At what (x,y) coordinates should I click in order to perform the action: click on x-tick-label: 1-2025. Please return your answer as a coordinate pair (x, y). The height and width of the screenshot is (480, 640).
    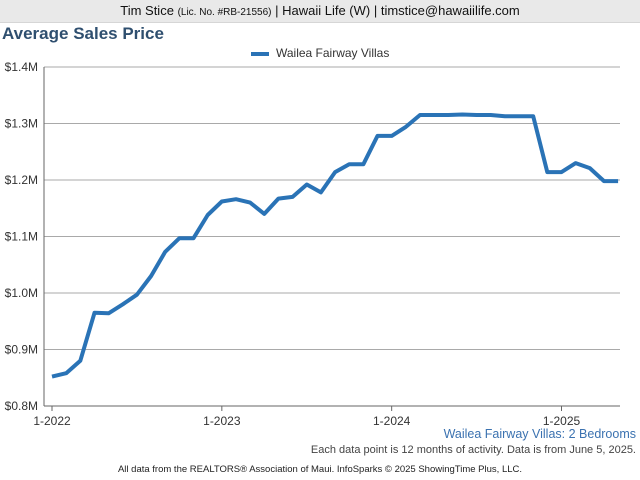
    Looking at the image, I should click on (562, 421).